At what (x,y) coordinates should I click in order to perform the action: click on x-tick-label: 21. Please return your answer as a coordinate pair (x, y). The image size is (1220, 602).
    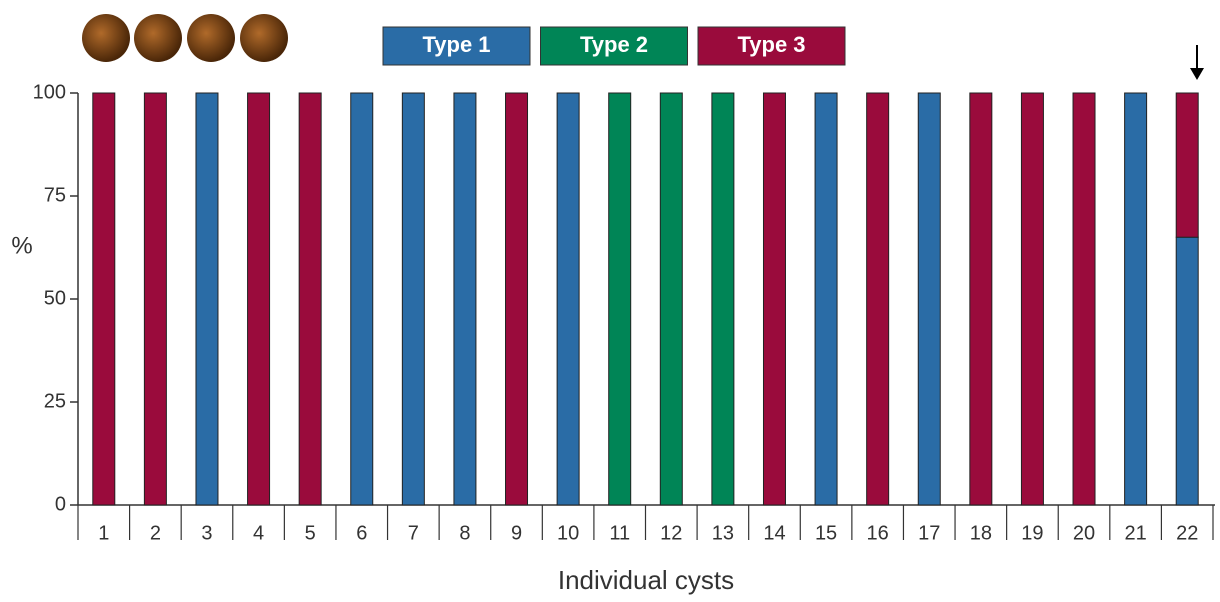
    Looking at the image, I should click on (1135, 533).